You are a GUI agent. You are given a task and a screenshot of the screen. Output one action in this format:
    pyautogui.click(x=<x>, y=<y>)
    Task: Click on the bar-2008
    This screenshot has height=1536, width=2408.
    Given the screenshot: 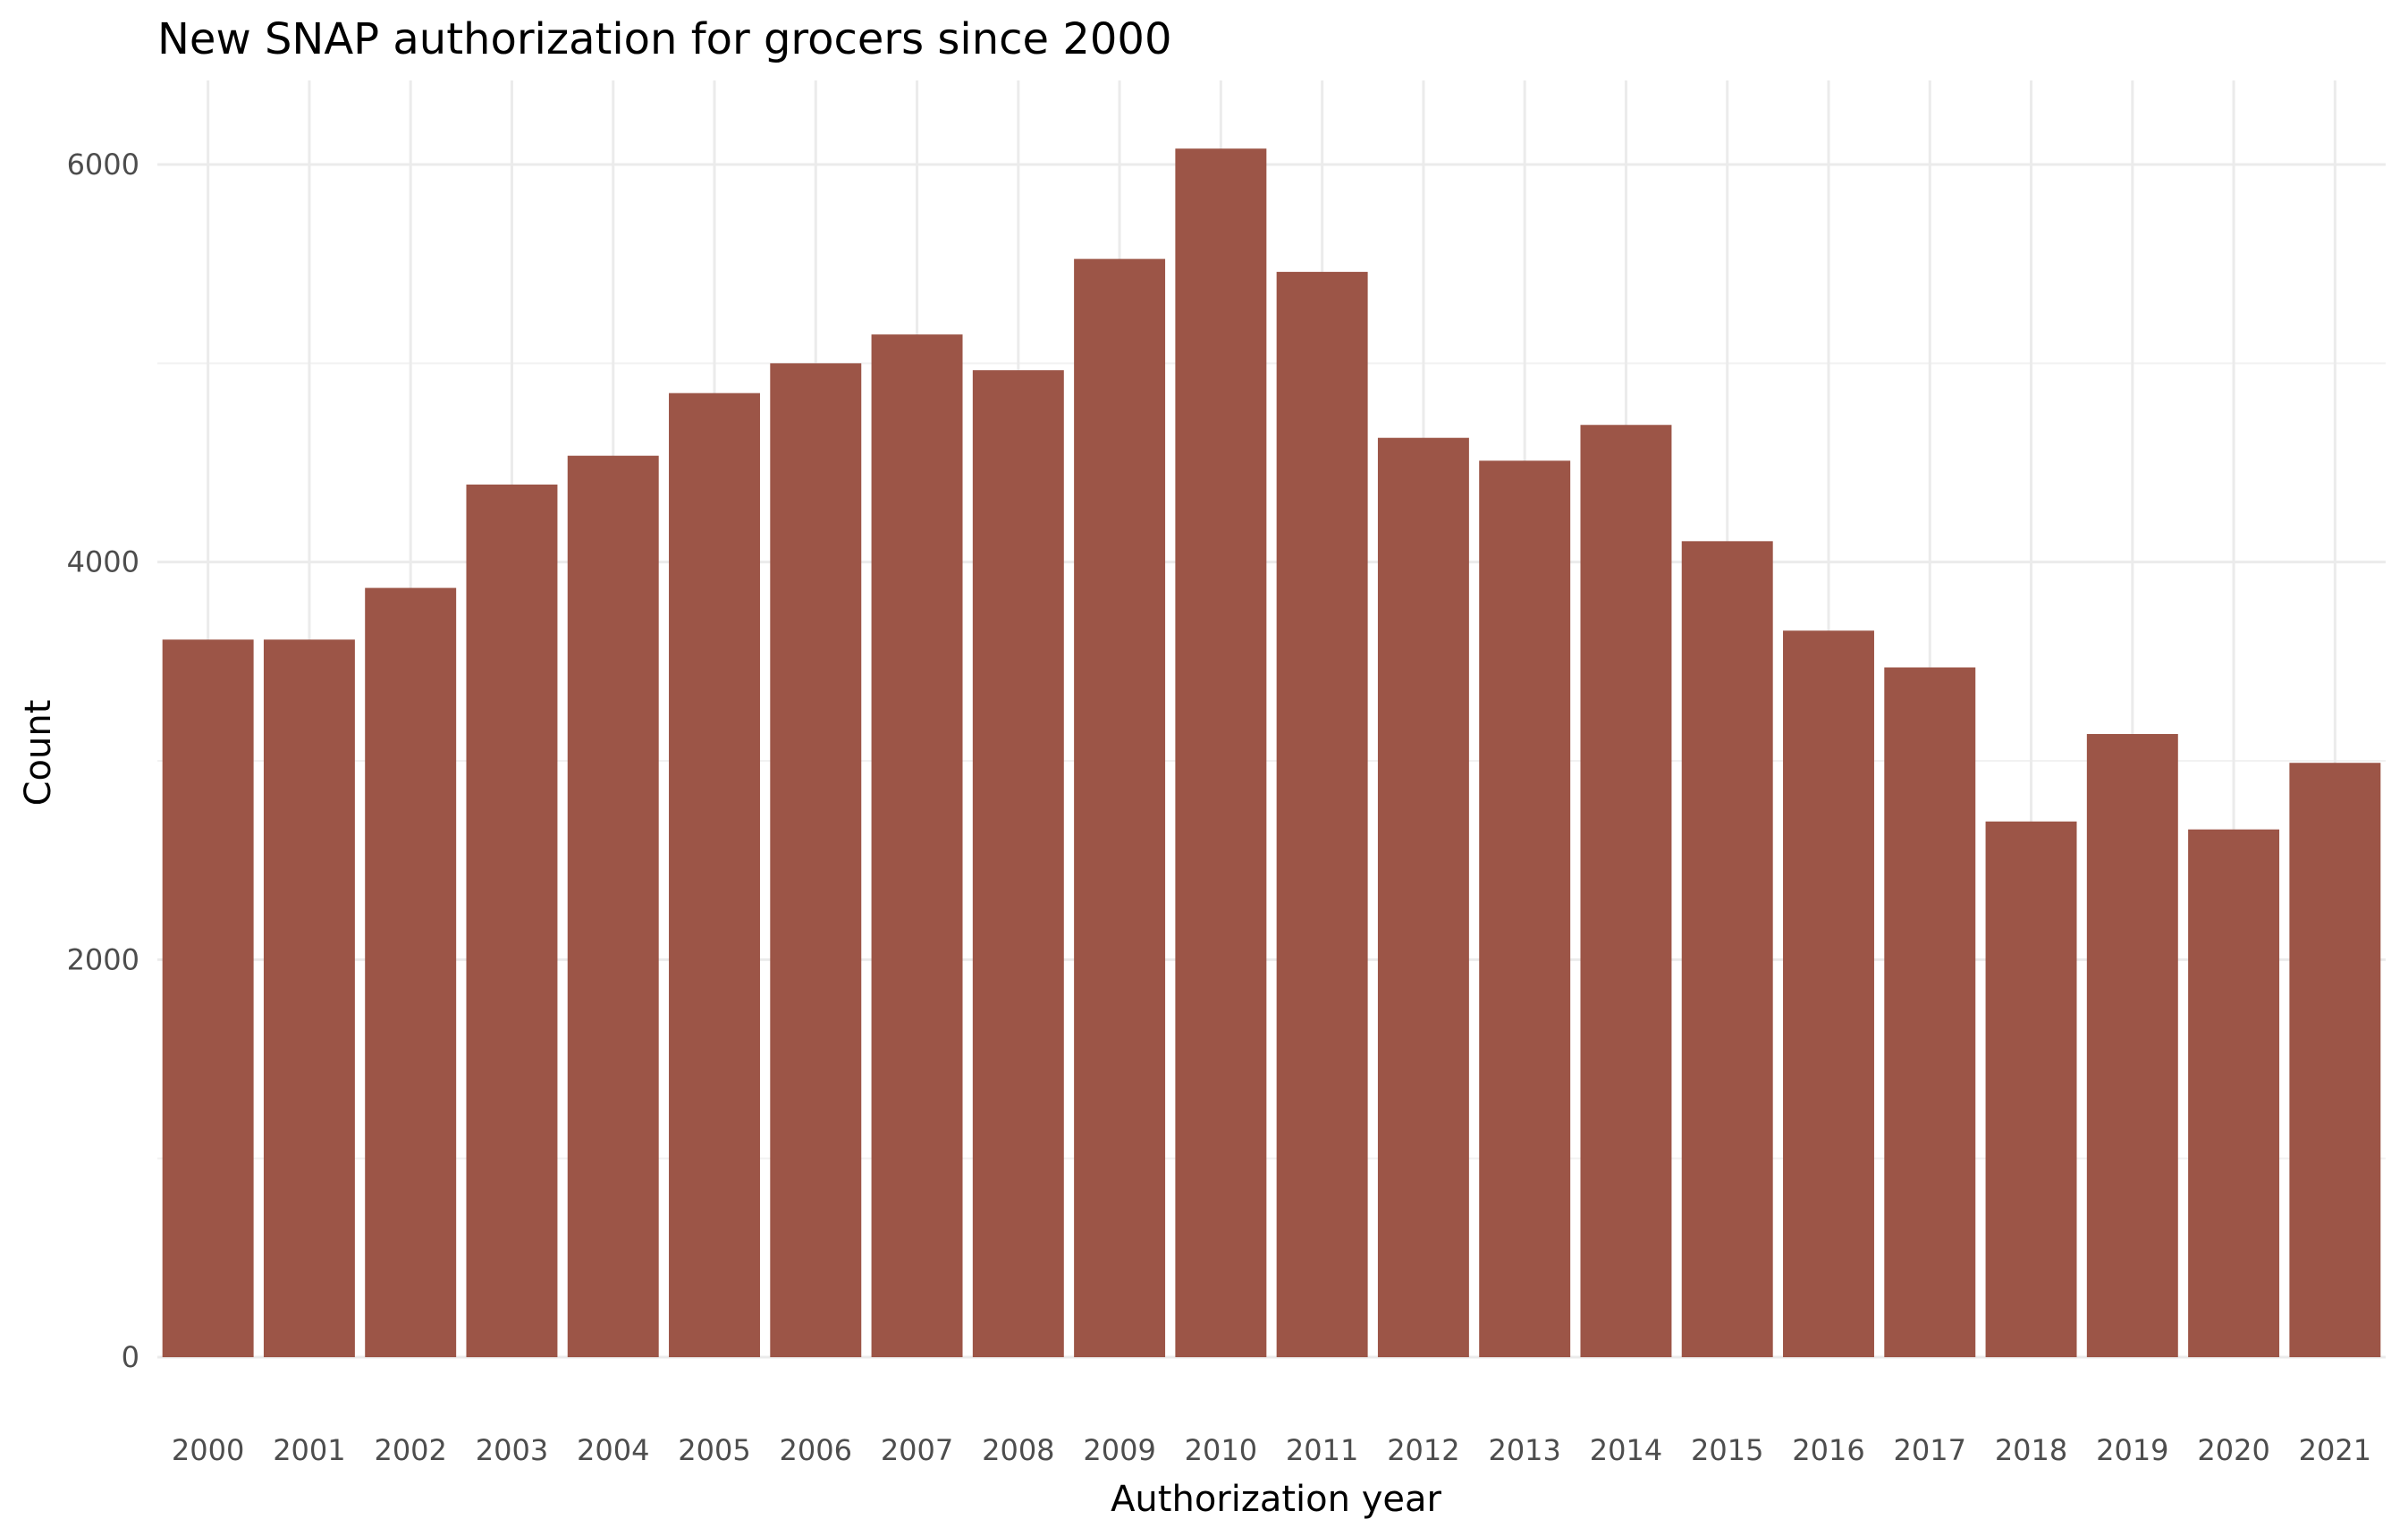 What is the action you would take?
    pyautogui.click(x=1018, y=863)
    